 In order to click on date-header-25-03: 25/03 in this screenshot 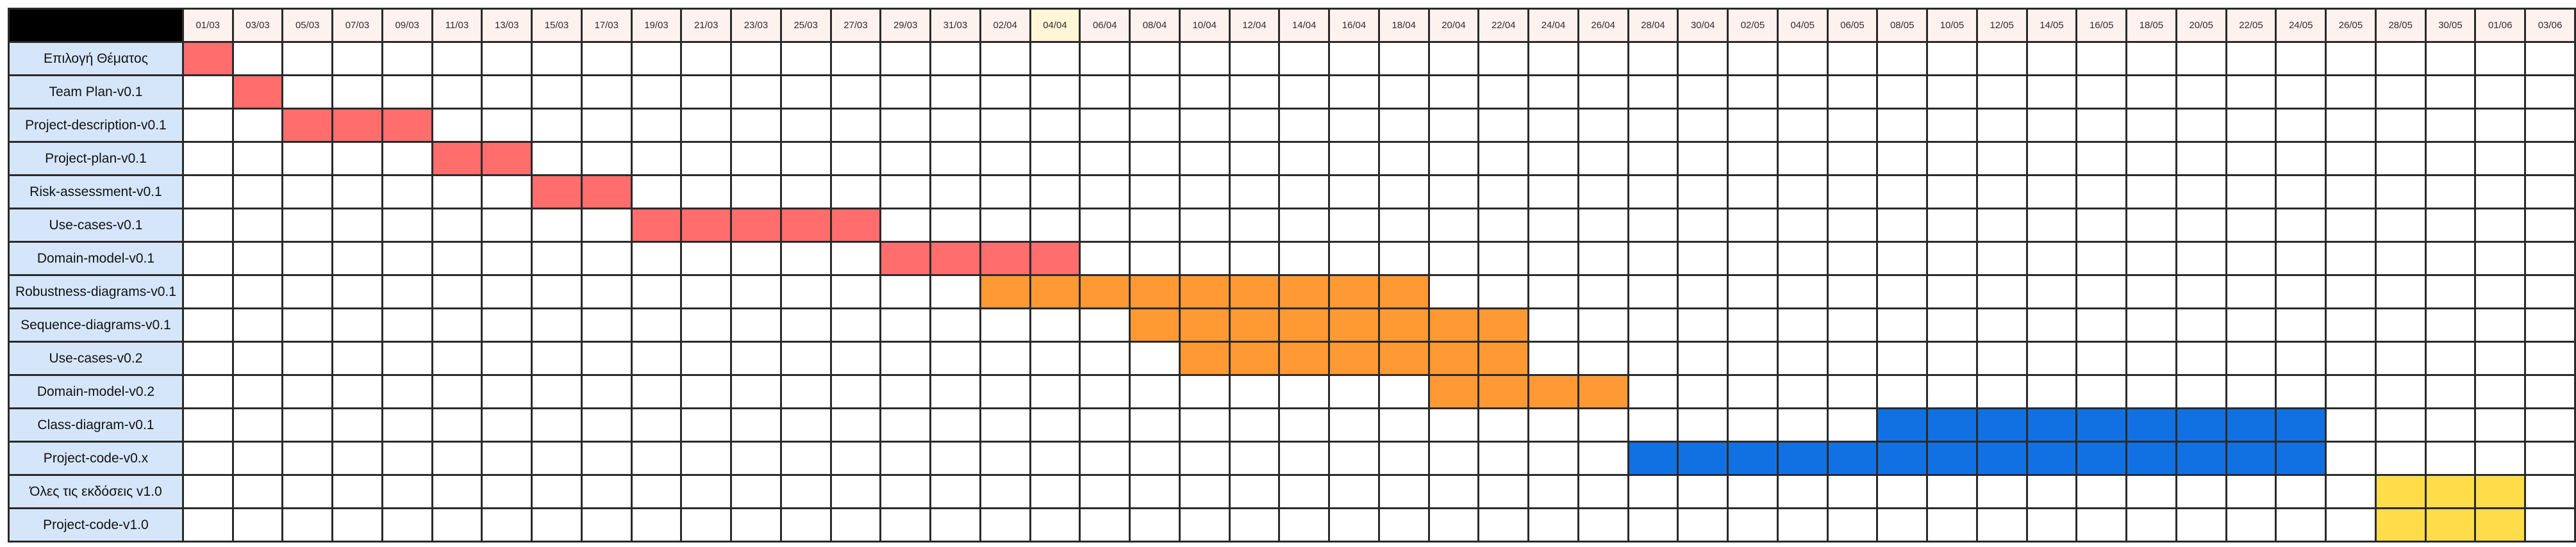, I will do `click(806, 26)`.